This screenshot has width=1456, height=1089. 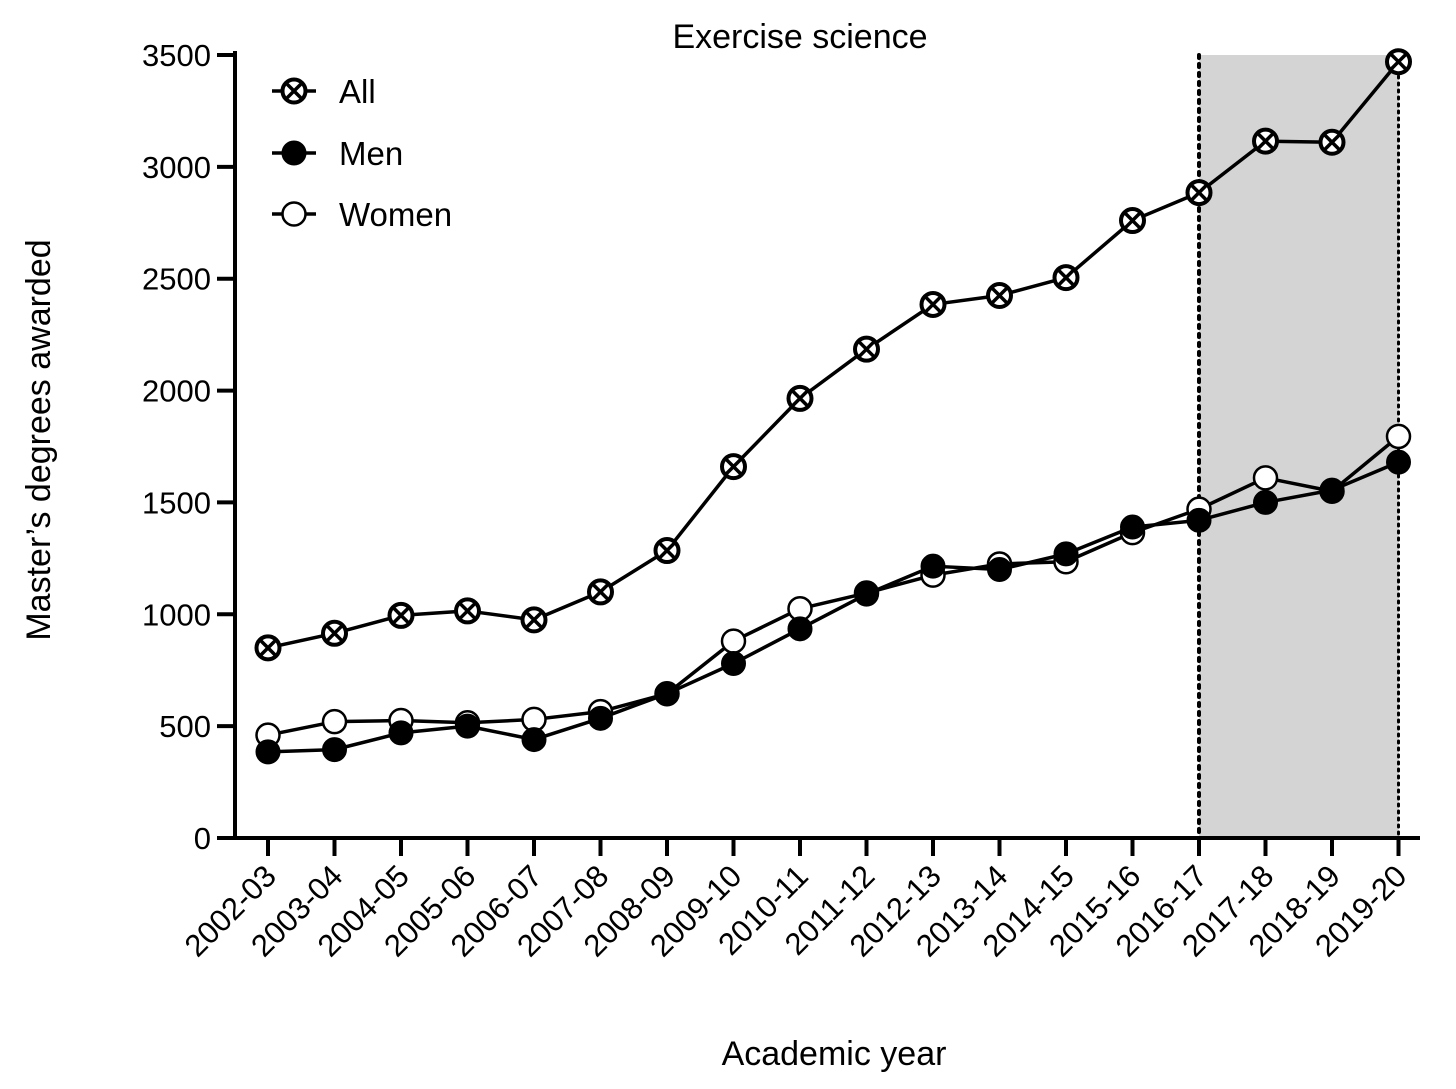 What do you see at coordinates (176, 55) in the screenshot?
I see `y-tick-label: 3500` at bounding box center [176, 55].